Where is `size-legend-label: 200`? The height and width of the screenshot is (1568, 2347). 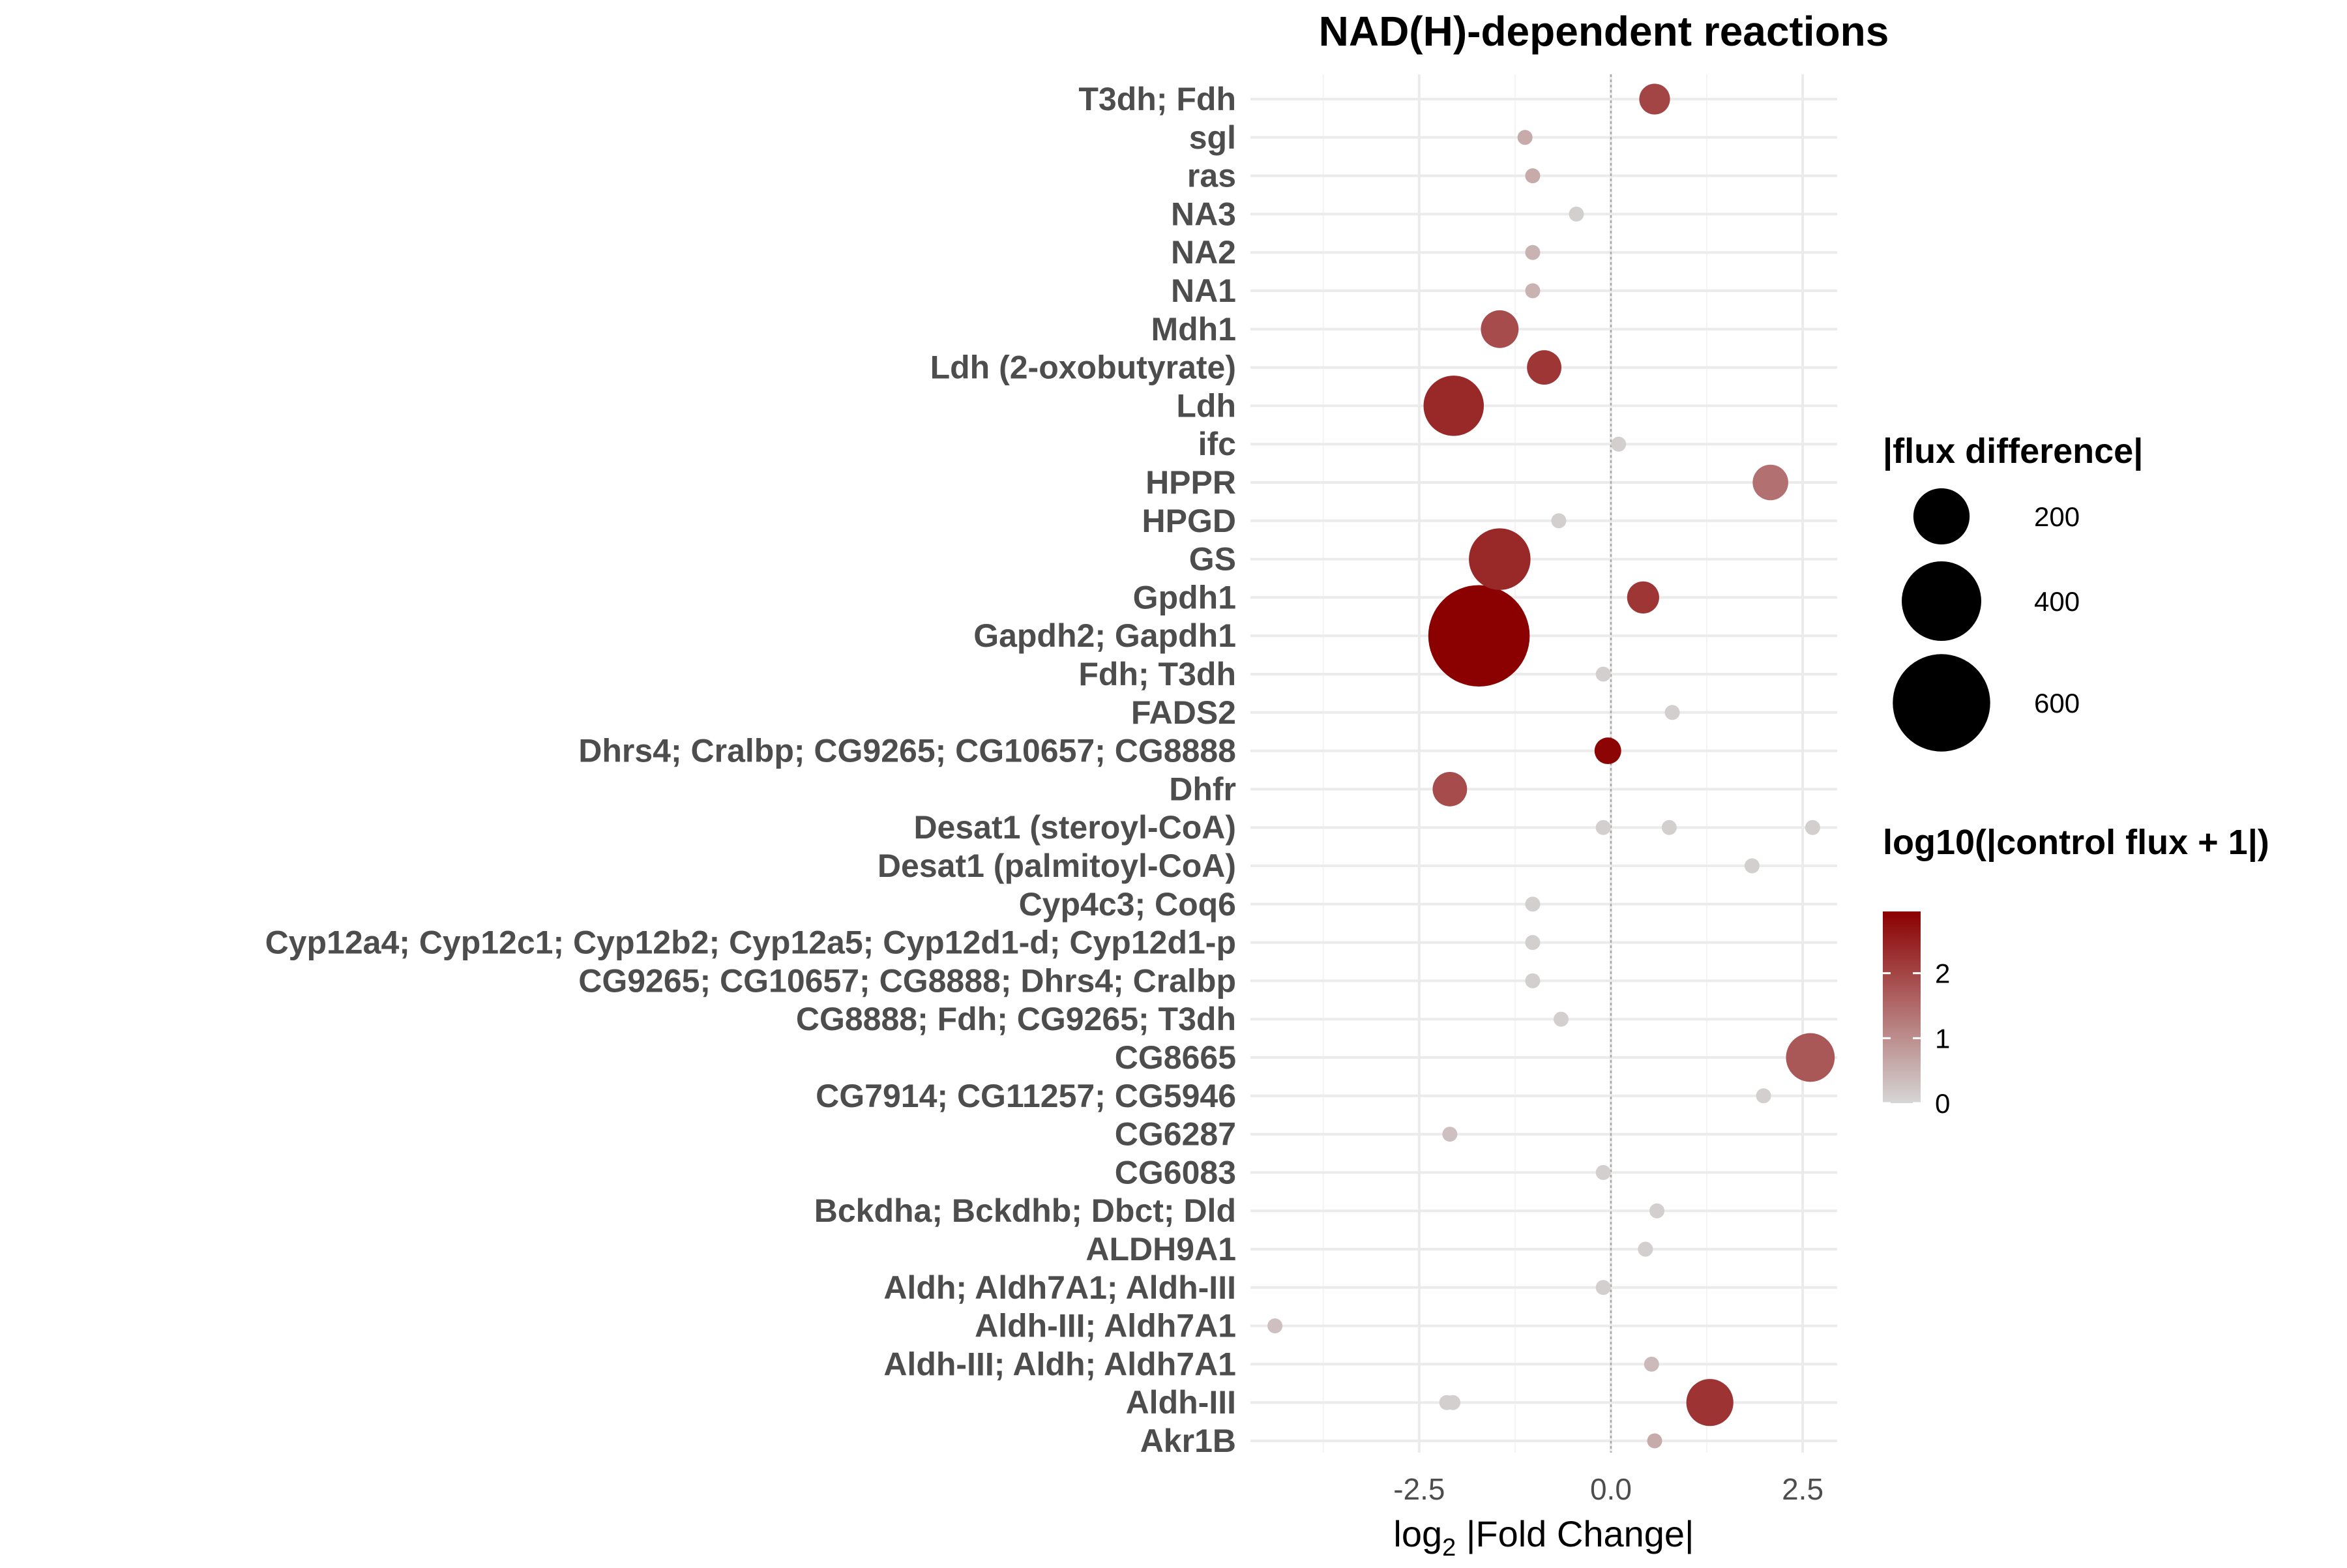 size-legend-label: 200 is located at coordinates (2057, 517).